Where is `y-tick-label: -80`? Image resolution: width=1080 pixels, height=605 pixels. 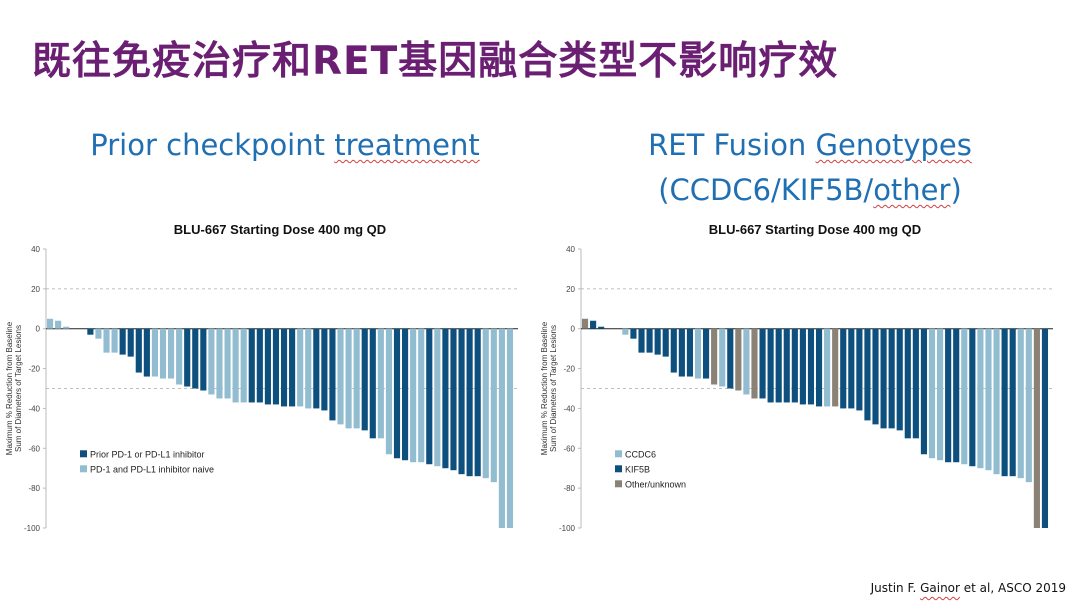
y-tick-label: -80 is located at coordinates (34, 488).